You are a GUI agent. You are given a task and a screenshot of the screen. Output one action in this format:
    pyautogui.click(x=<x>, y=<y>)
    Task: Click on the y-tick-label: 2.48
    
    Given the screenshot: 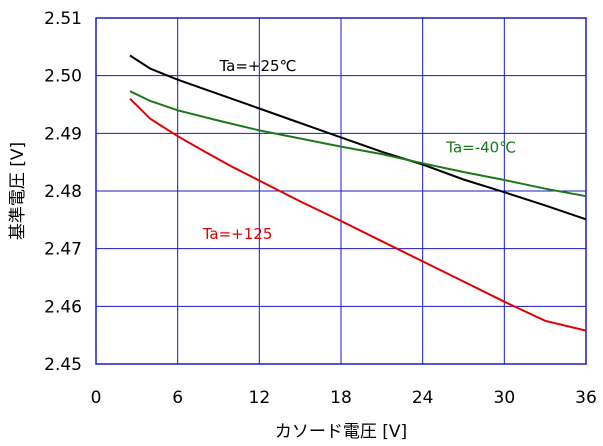 What is the action you would take?
    pyautogui.click(x=63, y=192)
    